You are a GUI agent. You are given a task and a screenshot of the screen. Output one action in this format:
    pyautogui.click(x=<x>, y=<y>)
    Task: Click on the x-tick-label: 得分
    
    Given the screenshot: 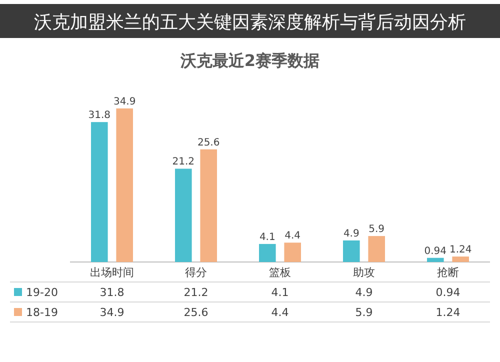 What is the action you would take?
    pyautogui.click(x=196, y=272)
    